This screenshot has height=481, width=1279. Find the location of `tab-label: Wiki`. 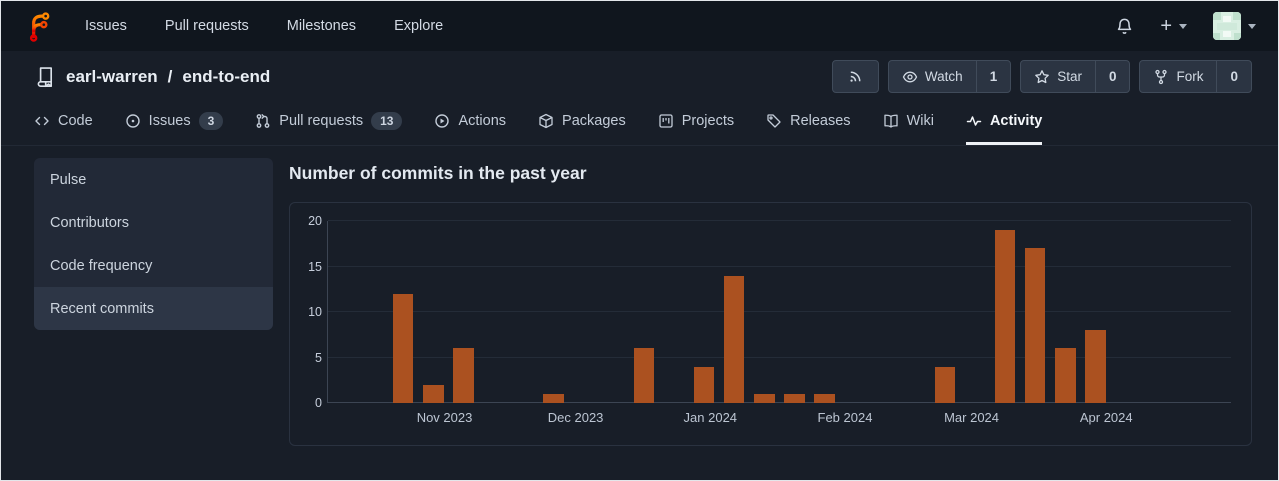

tab-label: Wiki is located at coordinates (920, 121).